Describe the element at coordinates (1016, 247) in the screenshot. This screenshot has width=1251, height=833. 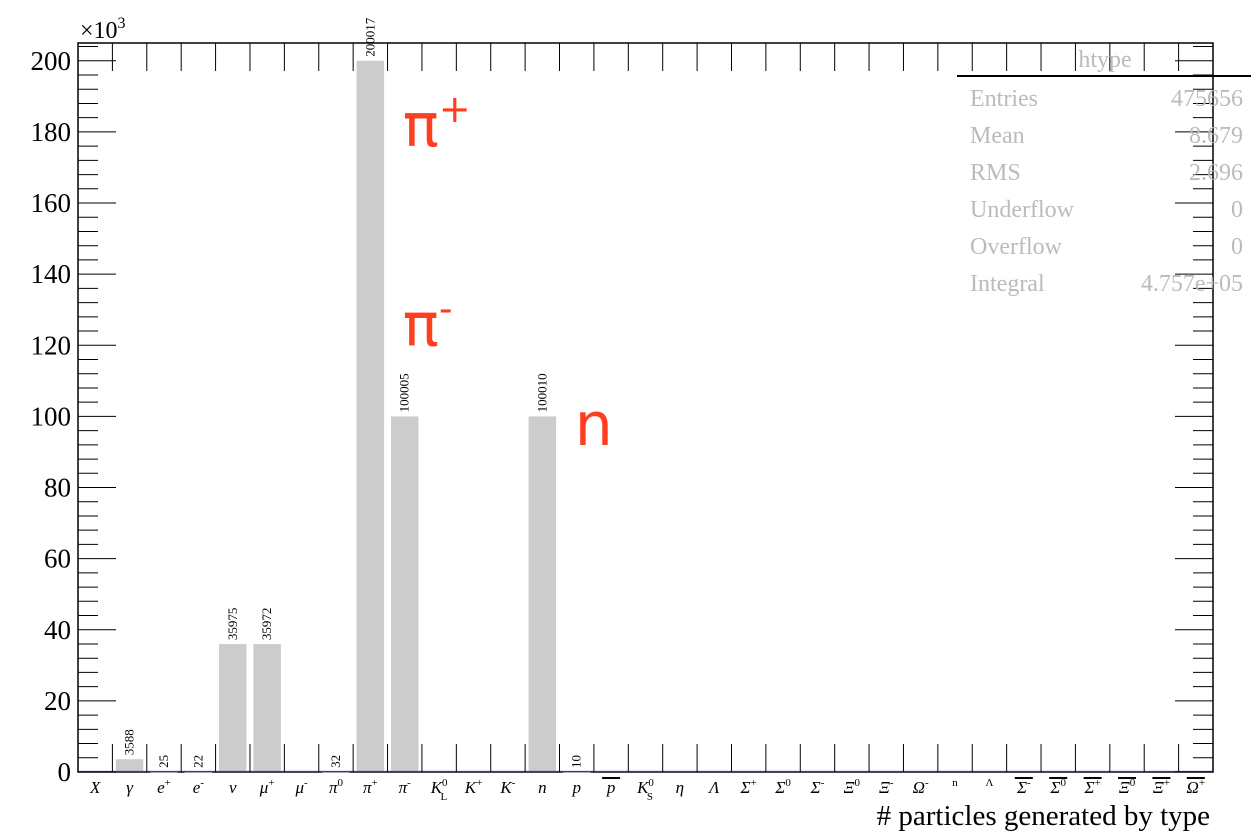
I see `stats-row-label: Overflow` at that location.